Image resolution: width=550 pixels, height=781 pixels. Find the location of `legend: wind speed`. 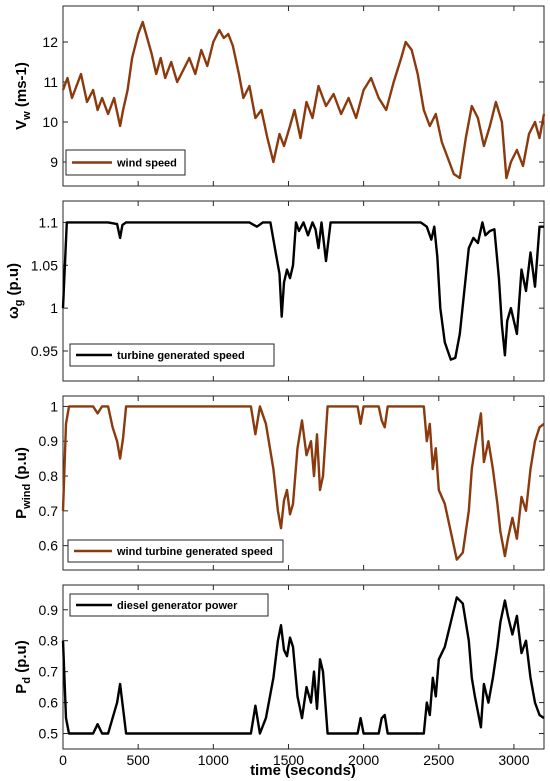

legend: wind speed is located at coordinates (125, 162).